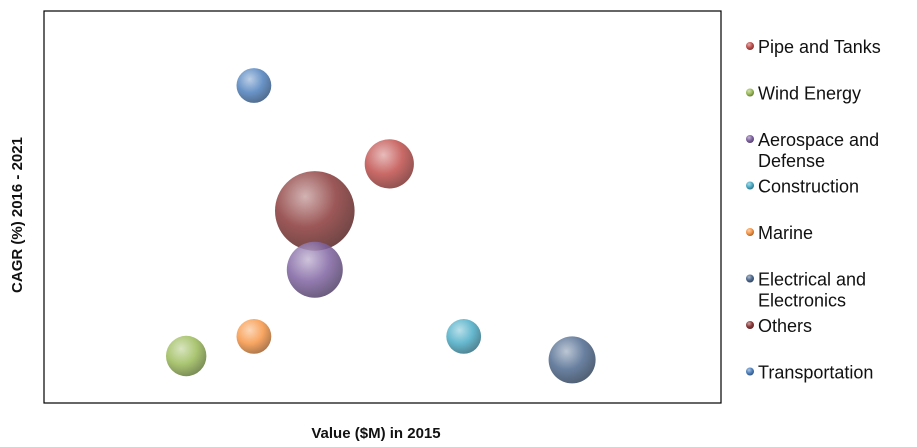  Describe the element at coordinates (785, 233) in the screenshot. I see `legend-label-marine: Marine` at that location.